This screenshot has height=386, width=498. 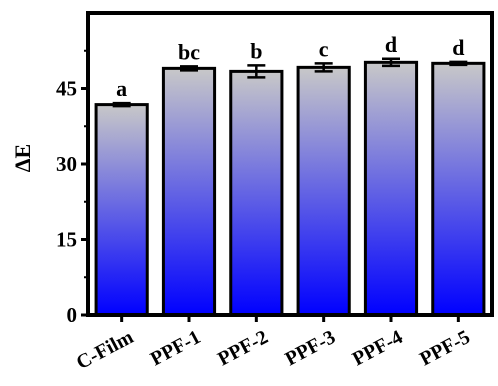 I want to click on x-tick-label: C-Film, so click(x=105, y=350).